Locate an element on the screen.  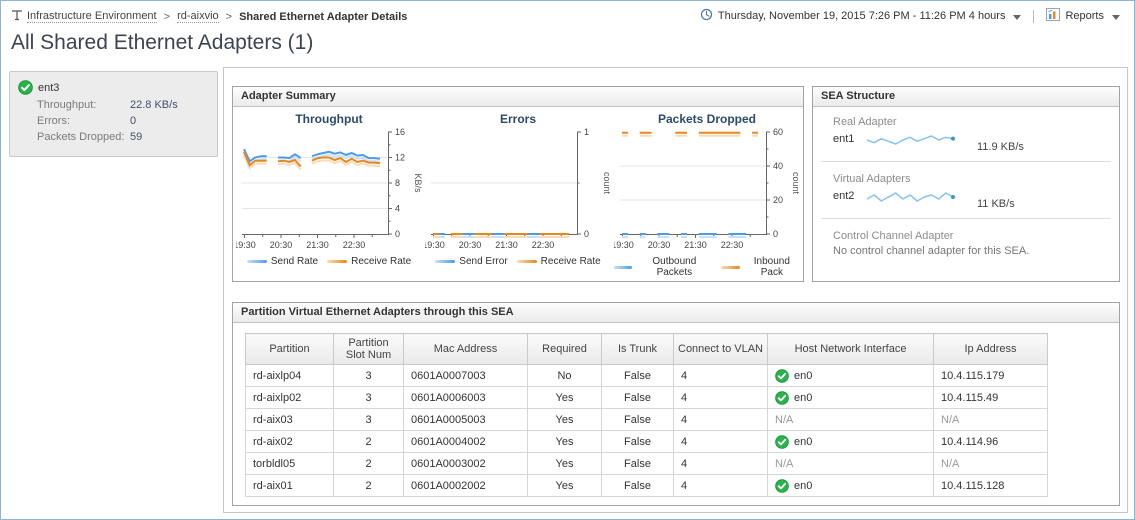
errors-chart-legend: Send Error Receive Rate is located at coordinates (518, 261).